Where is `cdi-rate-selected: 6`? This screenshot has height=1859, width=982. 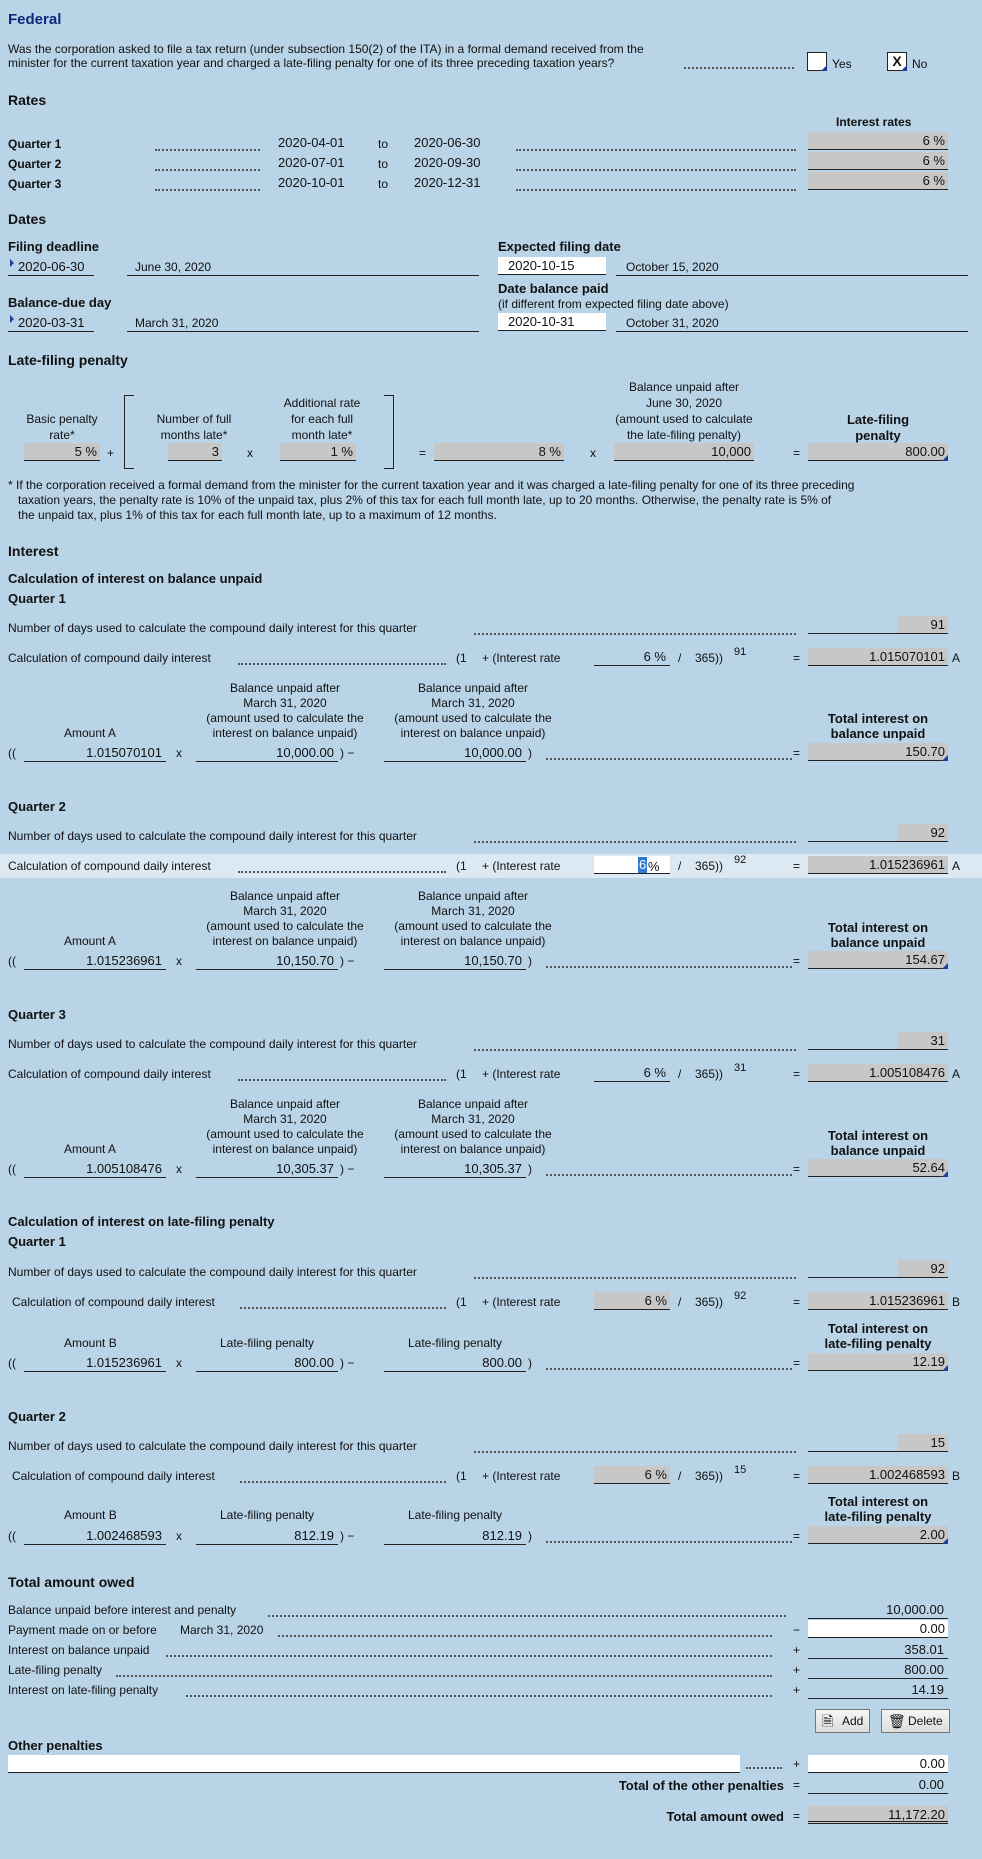 cdi-rate-selected: 6 is located at coordinates (643, 865).